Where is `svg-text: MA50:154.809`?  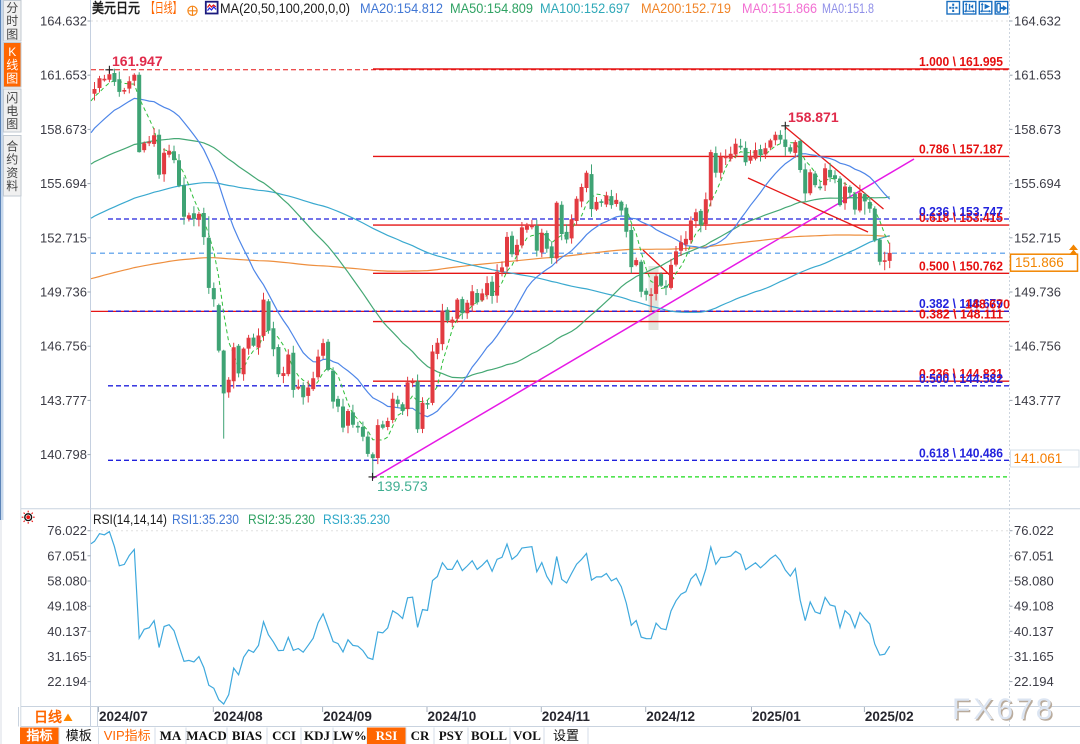 svg-text: MA50:154.809 is located at coordinates (491, 8).